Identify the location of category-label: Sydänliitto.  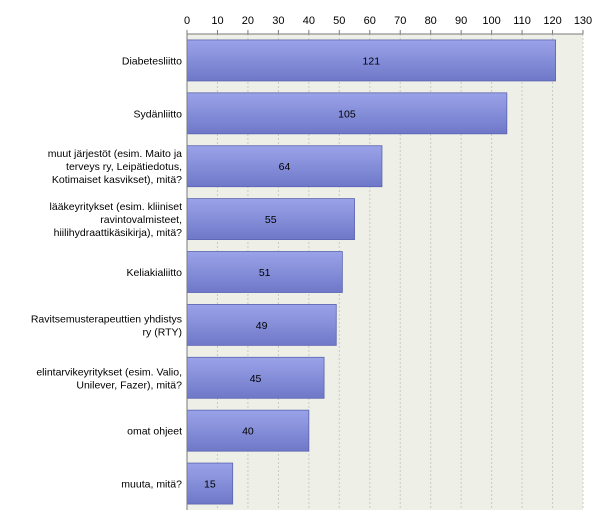
(158, 114).